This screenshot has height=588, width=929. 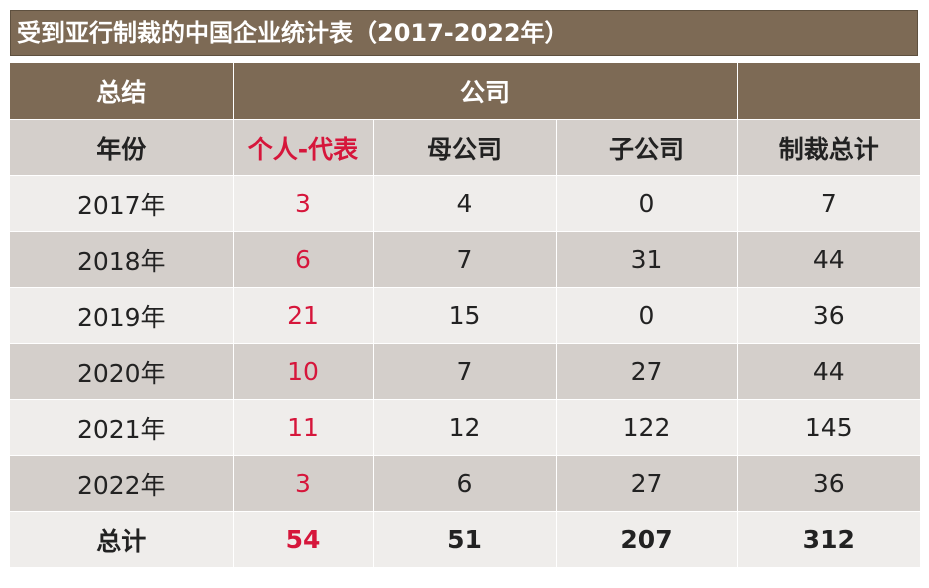 I want to click on cell-parent: 4, so click(x=465, y=203).